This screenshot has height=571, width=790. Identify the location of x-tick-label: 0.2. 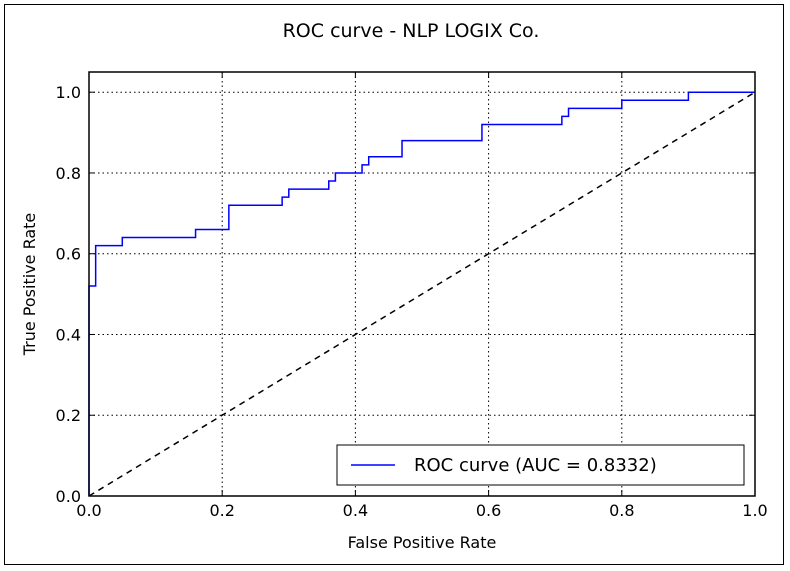
(221, 510).